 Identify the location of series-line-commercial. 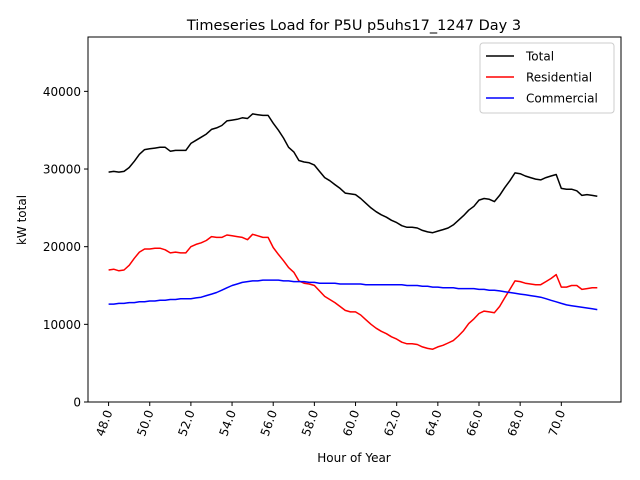
(353, 295).